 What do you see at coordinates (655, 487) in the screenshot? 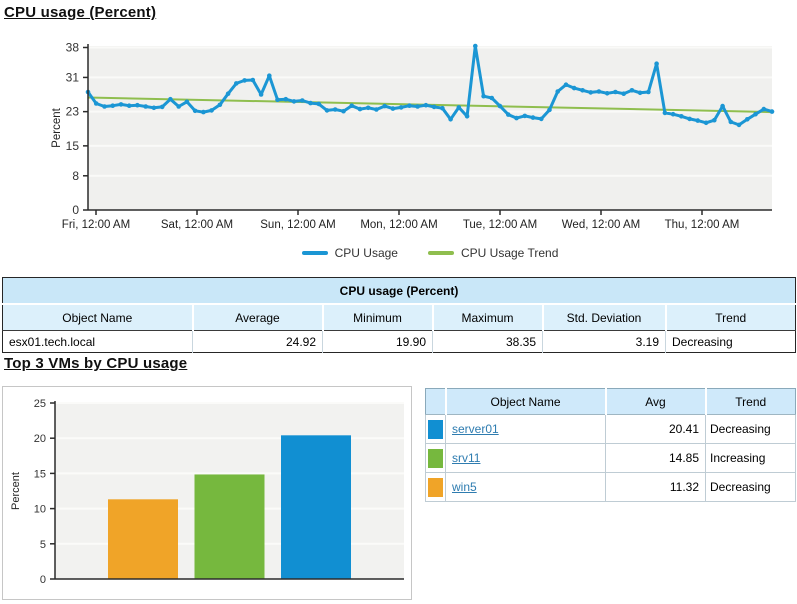
I see `vm-avg-cell: 11.32` at bounding box center [655, 487].